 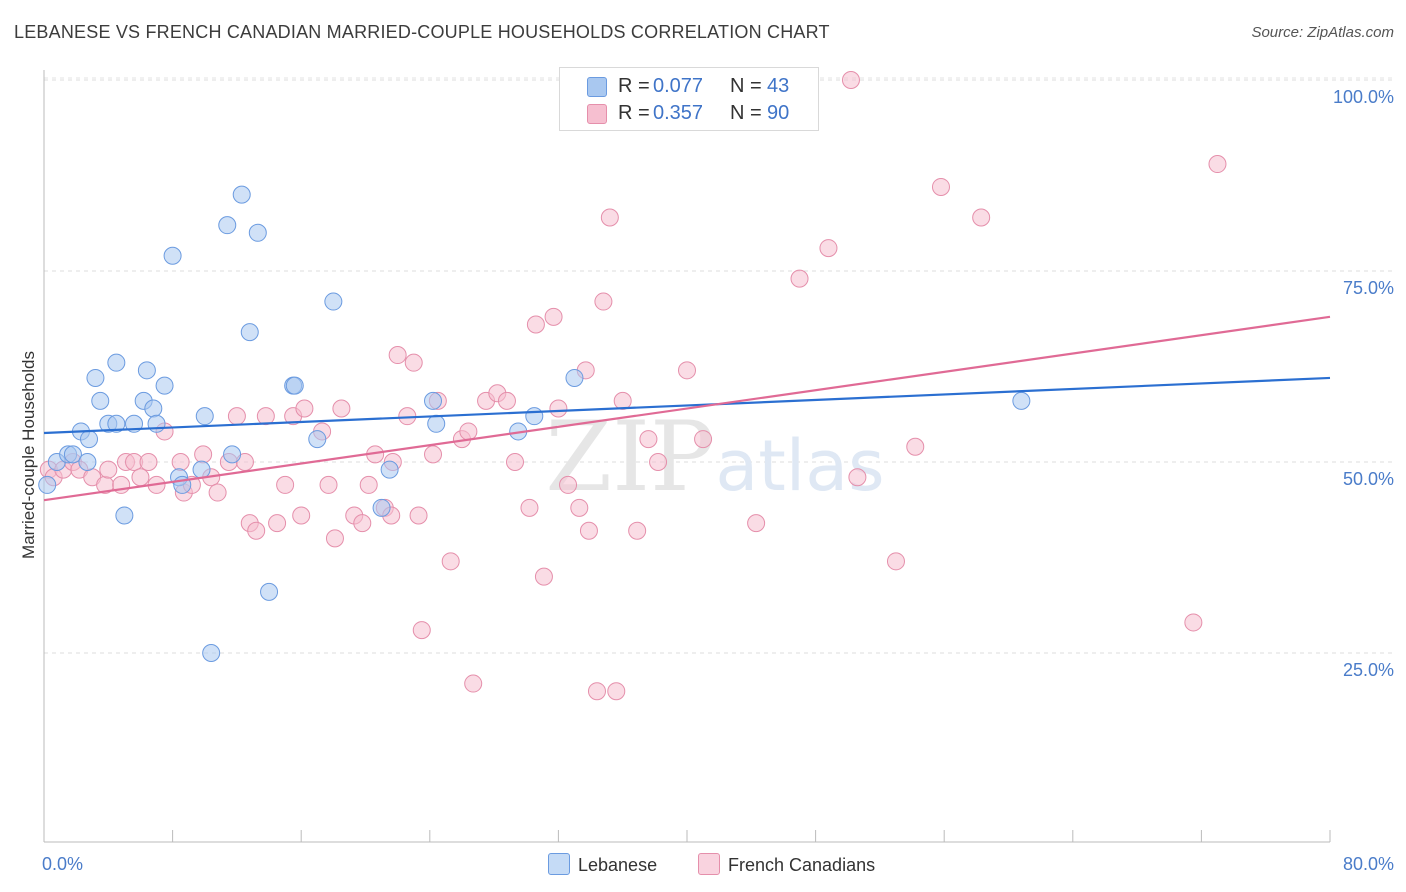 What do you see at coordinates (634, 113) in the screenshot?
I see `legend-r-label: R =` at bounding box center [634, 113].